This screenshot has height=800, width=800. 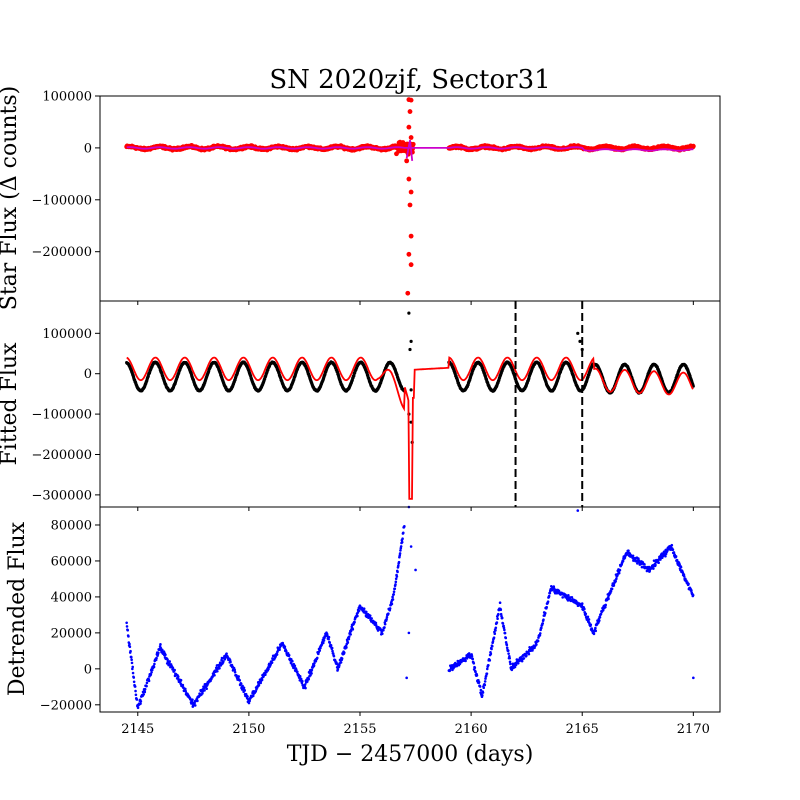 What do you see at coordinates (61, 455) in the screenshot?
I see `y-tick-label: −200000` at bounding box center [61, 455].